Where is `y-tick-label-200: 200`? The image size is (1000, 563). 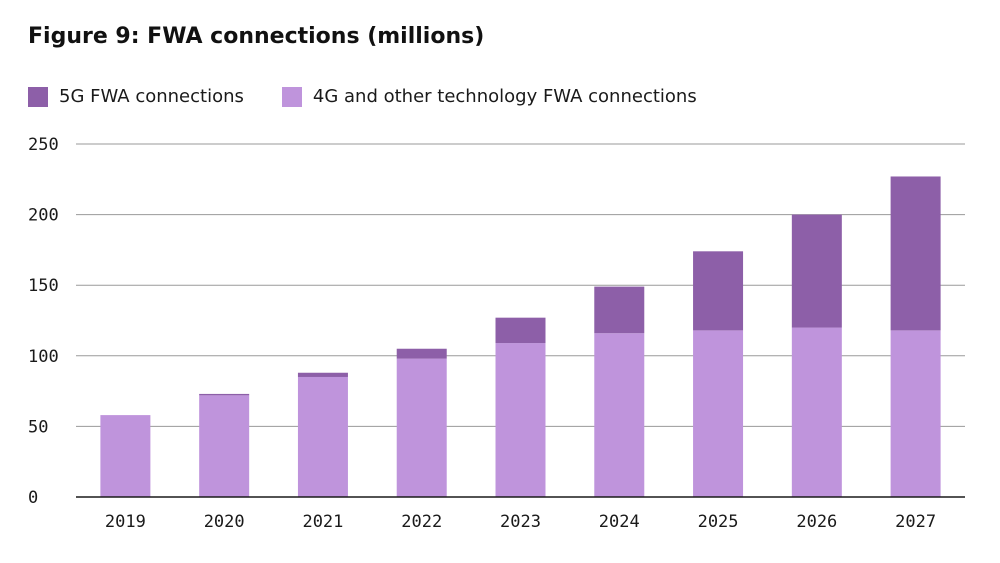
y-tick-label-200: 200 is located at coordinates (43, 216).